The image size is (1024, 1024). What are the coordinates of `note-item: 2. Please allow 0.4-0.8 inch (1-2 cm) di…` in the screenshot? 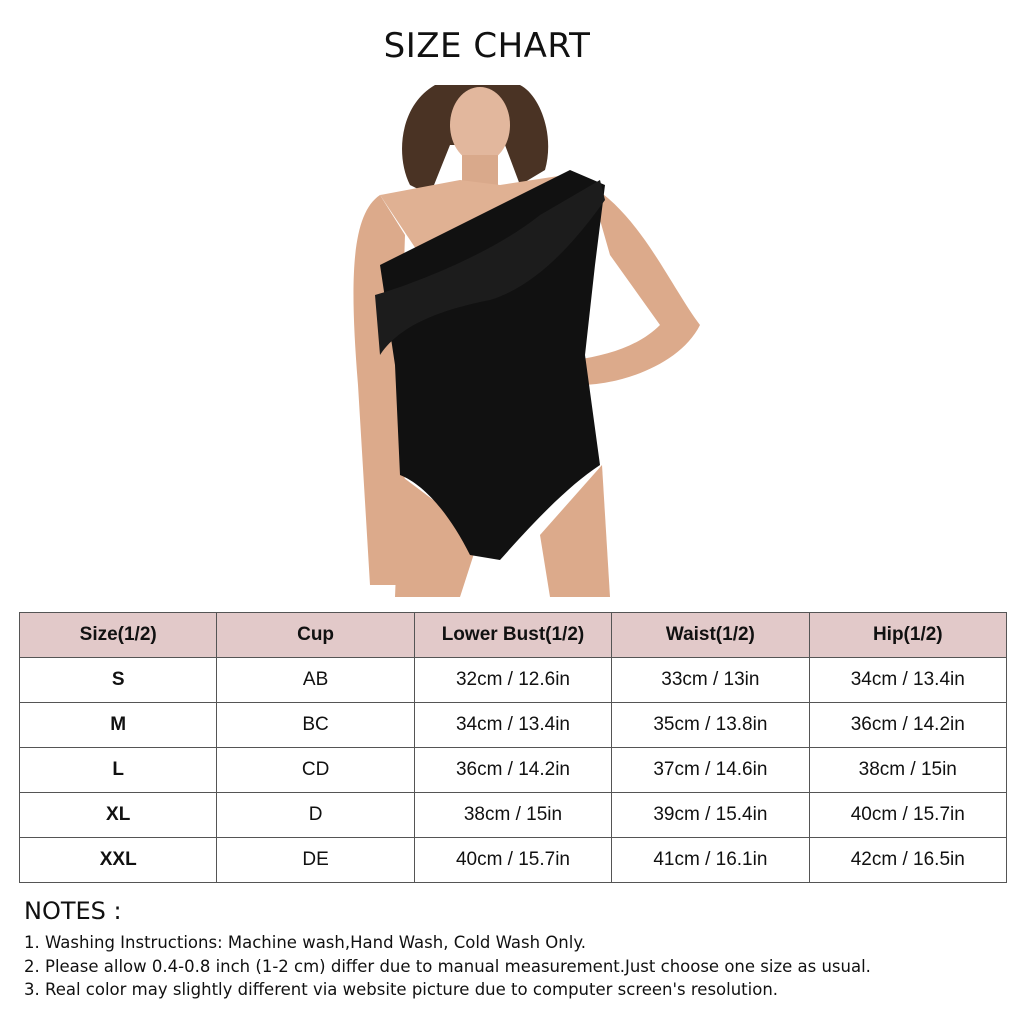 It's located at (447, 966).